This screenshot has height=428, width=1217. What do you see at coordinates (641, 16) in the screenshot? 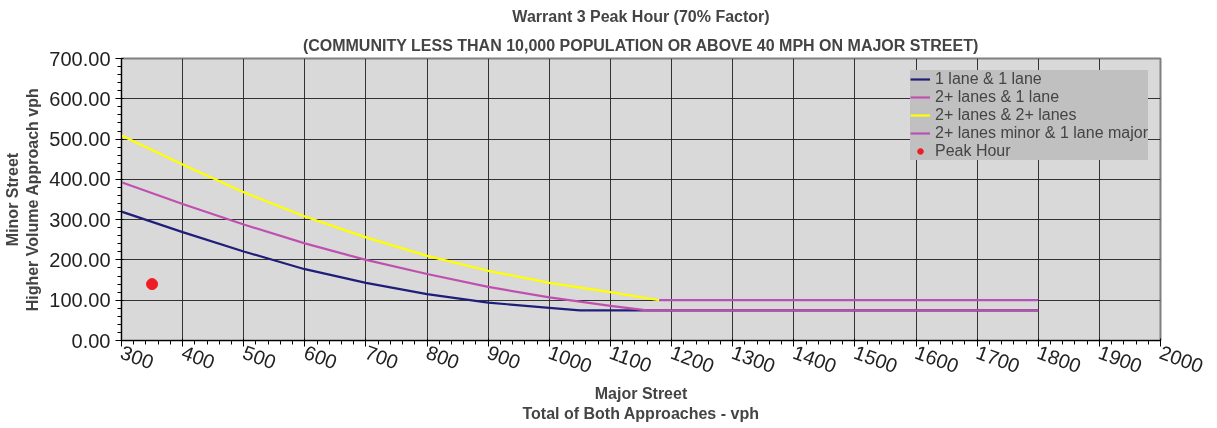
I see `chart-title: Warrant 3 Peak Hour (70% Factor)` at bounding box center [641, 16].